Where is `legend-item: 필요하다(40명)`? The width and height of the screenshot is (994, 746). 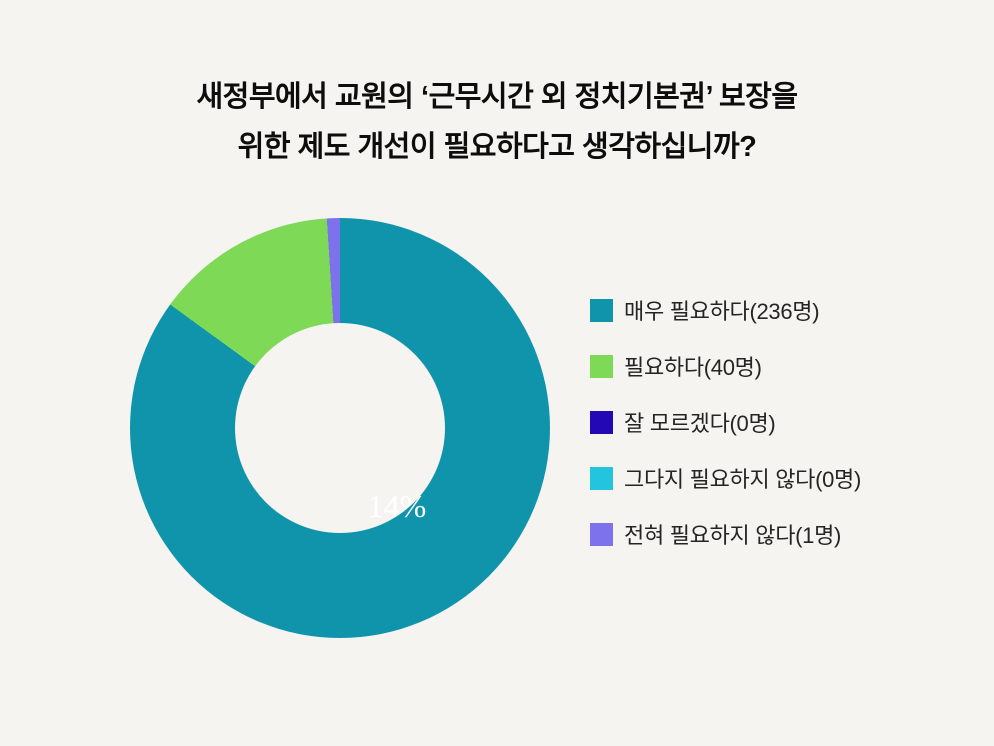
legend-item: 필요하다(40명) is located at coordinates (725, 367).